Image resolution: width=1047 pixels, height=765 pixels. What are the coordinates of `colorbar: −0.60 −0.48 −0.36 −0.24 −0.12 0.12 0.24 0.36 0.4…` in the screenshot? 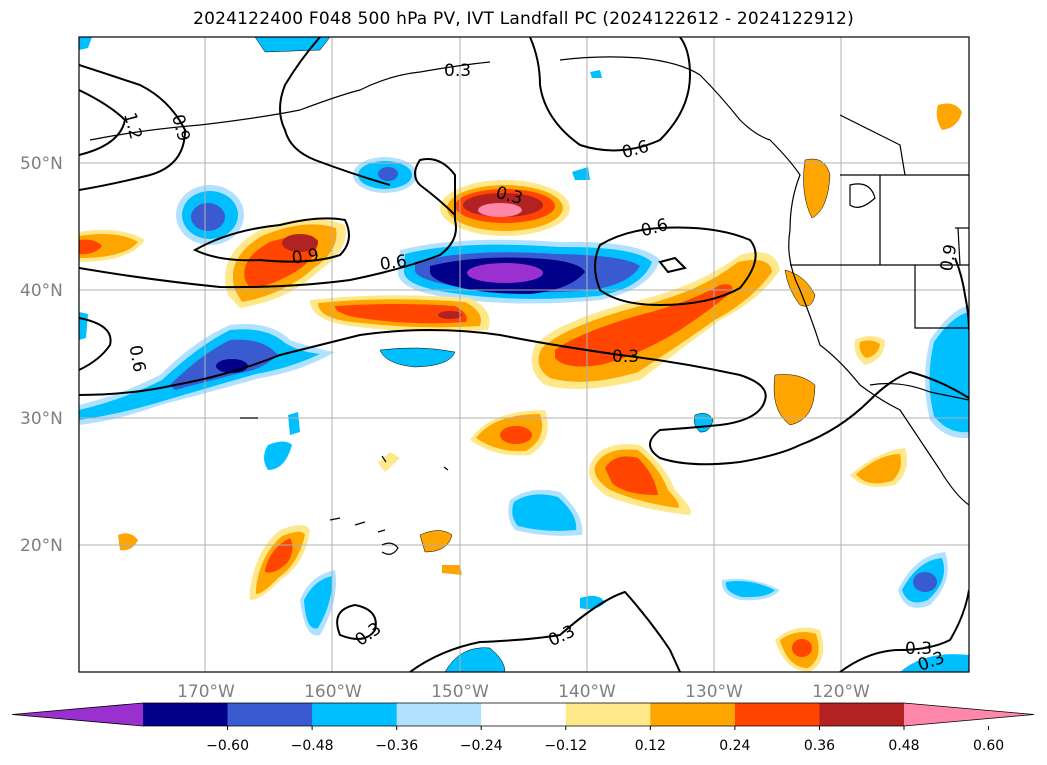 It's located at (523, 728).